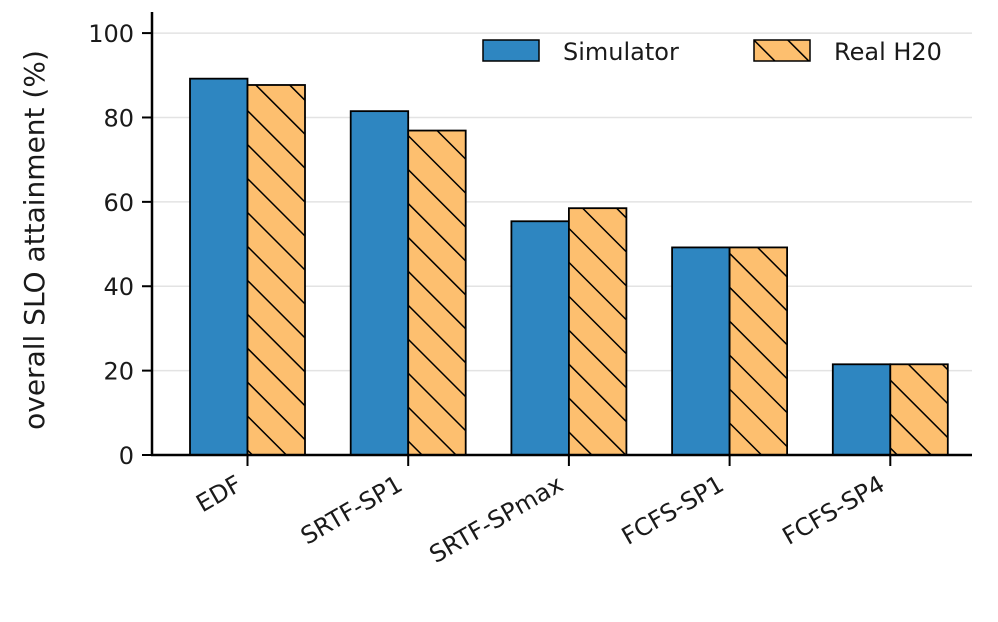 Image resolution: width=998 pixels, height=622 pixels. What do you see at coordinates (511, 50) in the screenshot?
I see `legend-swatch-simulator` at bounding box center [511, 50].